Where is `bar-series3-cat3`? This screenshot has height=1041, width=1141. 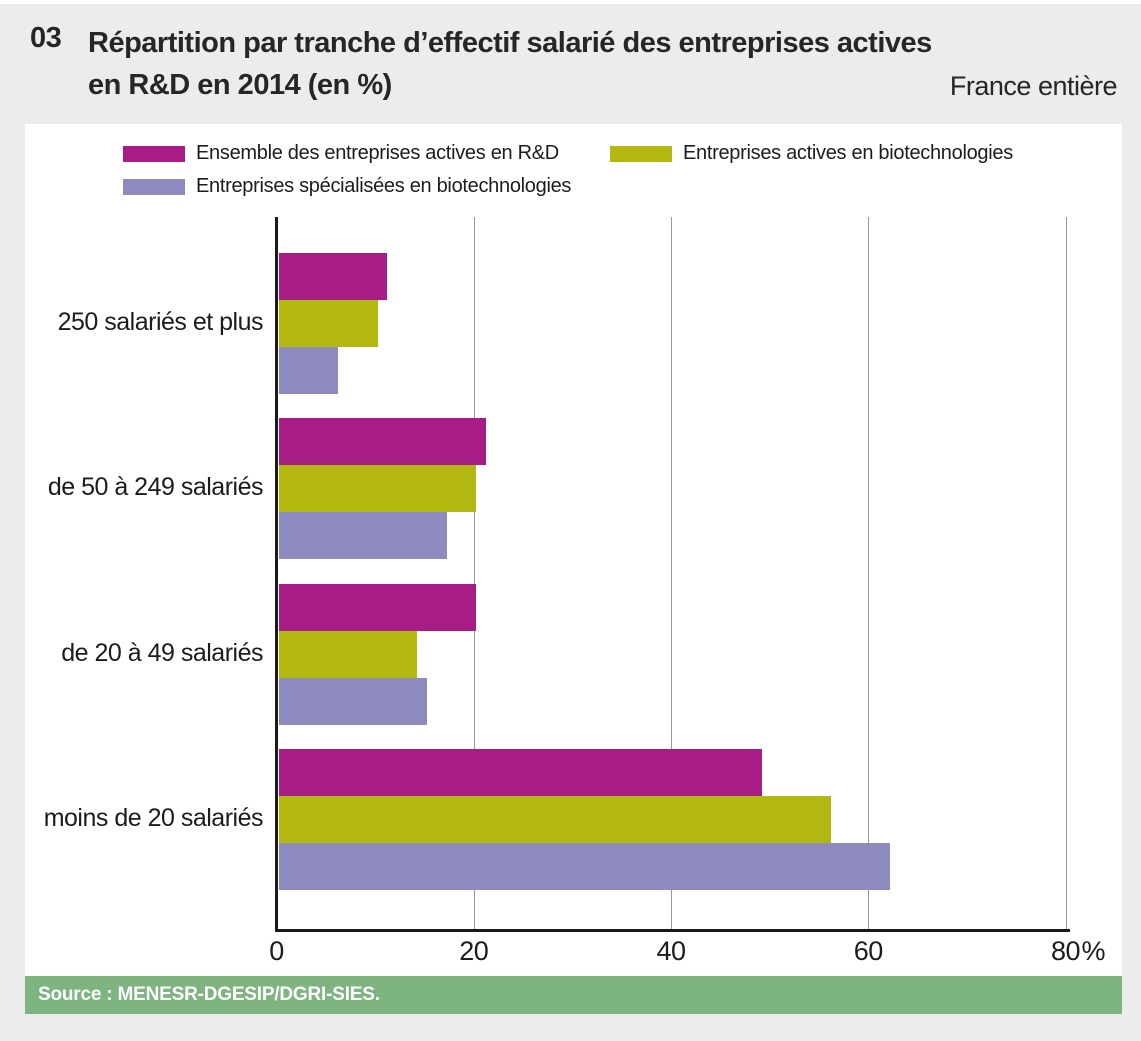 bar-series3-cat3 is located at coordinates (353, 701).